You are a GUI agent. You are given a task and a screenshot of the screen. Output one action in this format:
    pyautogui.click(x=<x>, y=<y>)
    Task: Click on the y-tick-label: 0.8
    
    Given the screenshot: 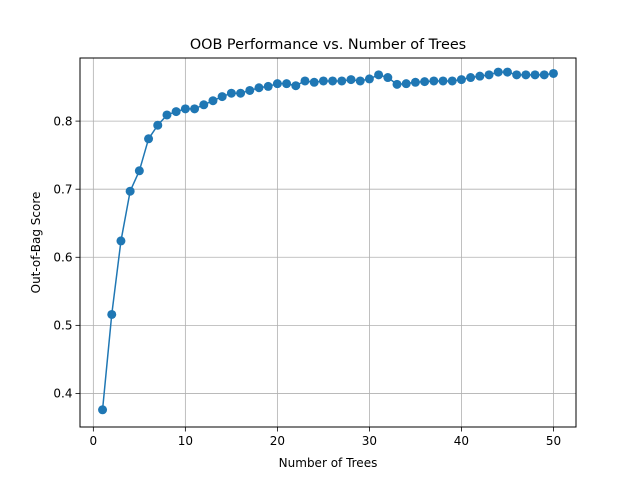 What is the action you would take?
    pyautogui.click(x=62, y=121)
    